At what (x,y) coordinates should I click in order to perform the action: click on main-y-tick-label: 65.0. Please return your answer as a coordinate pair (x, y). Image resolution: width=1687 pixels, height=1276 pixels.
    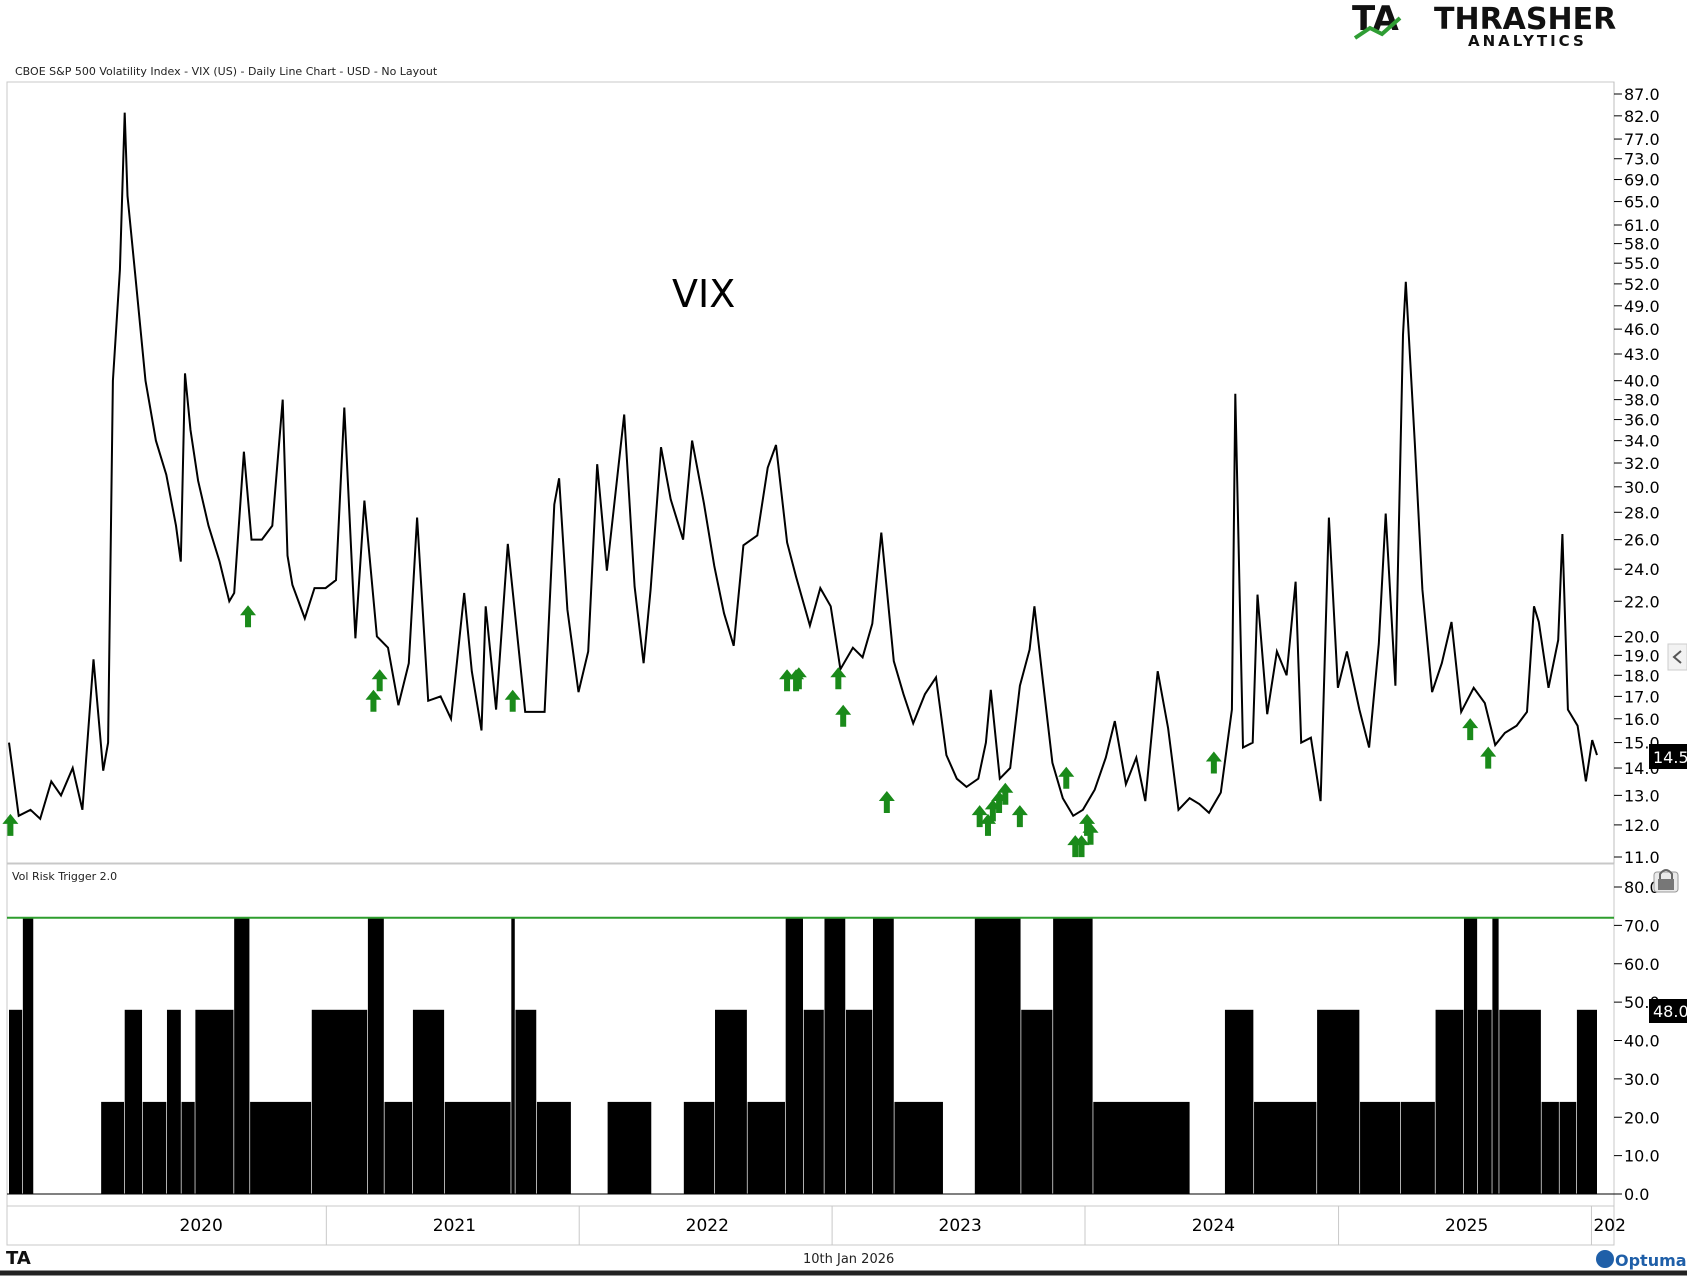
    Looking at the image, I should click on (1642, 202).